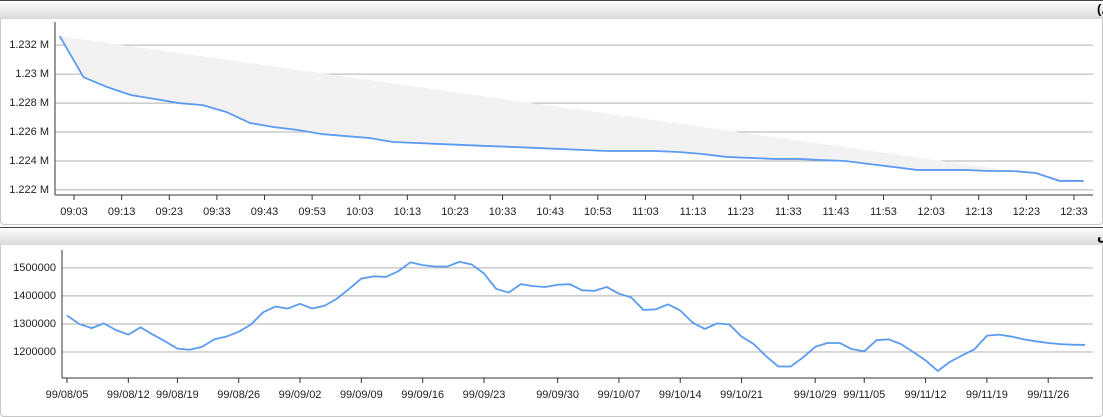  Describe the element at coordinates (550, 212) in the screenshot. I see `x-tick-label: 10:43` at that location.